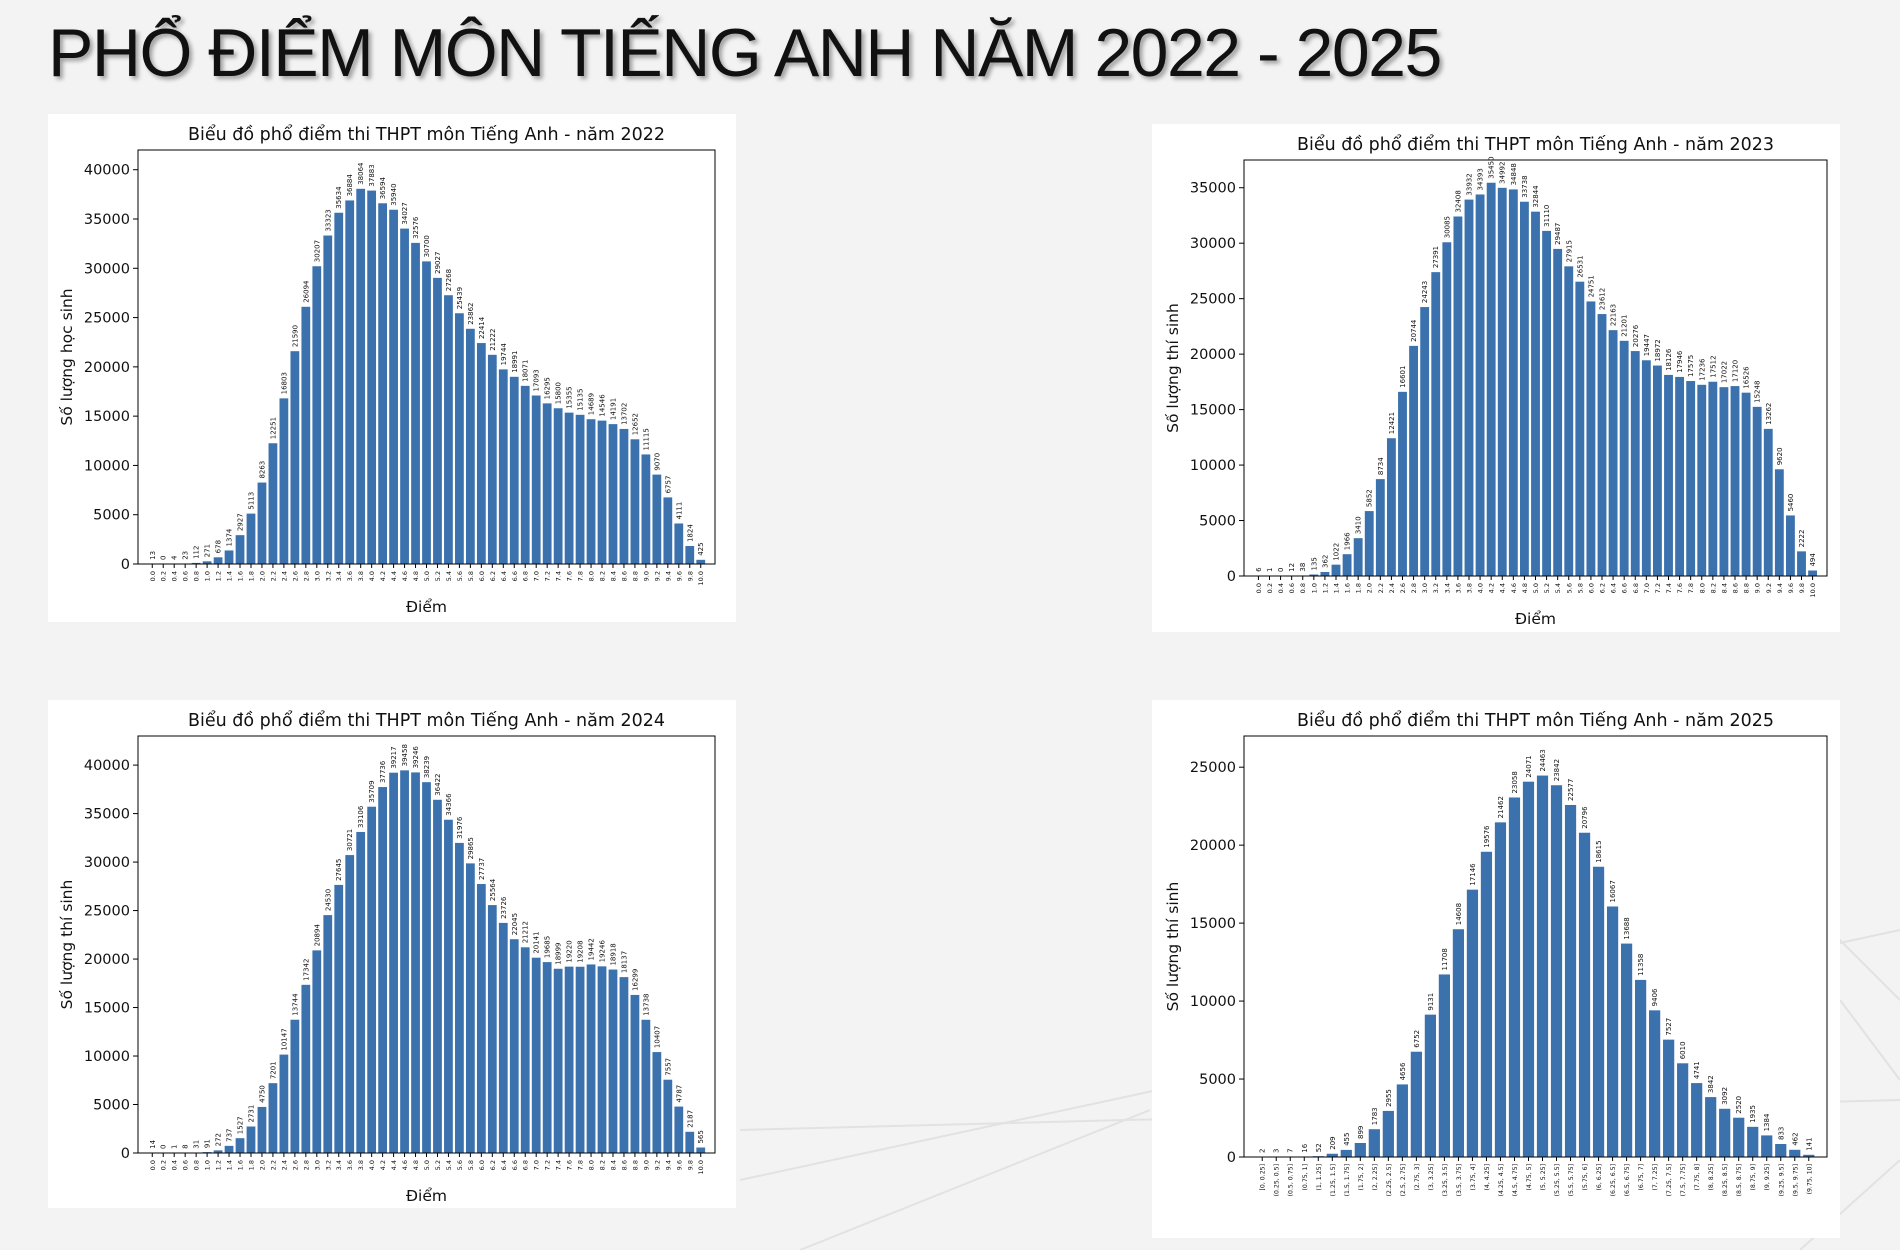  What do you see at coordinates (1641, 965) in the screenshot?
I see `bar-value-label: 11358` at bounding box center [1641, 965].